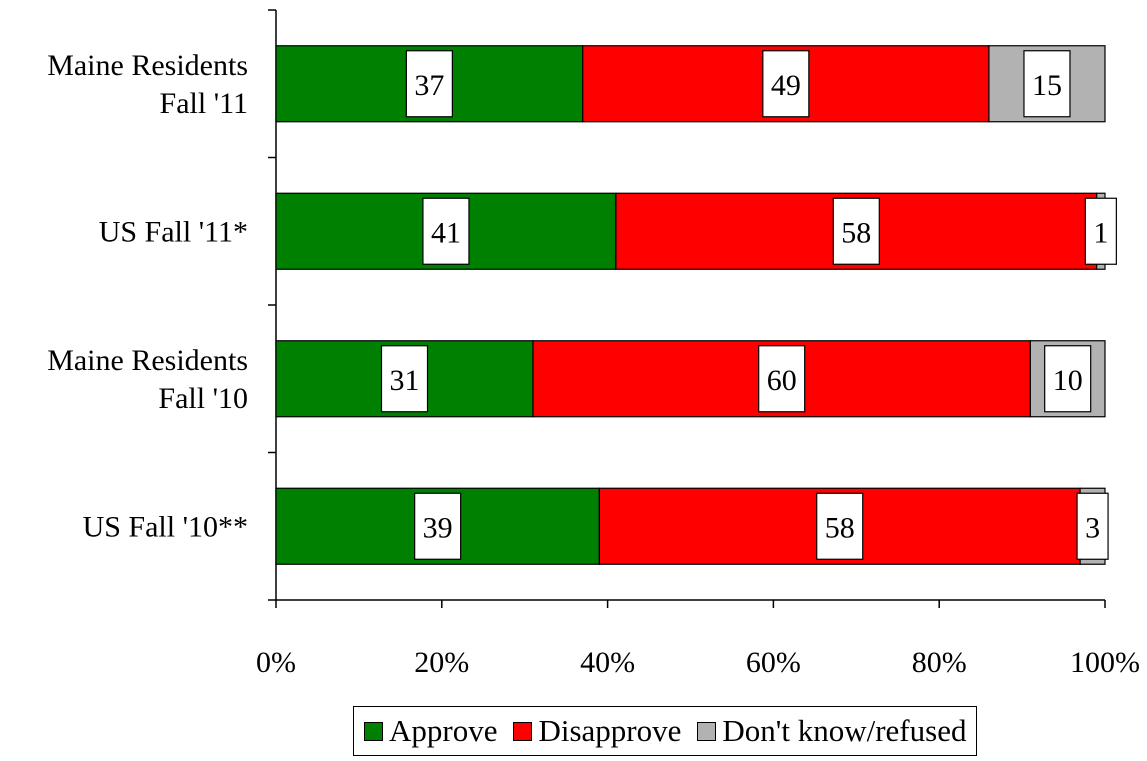  I want to click on chart-legend: Approve Disapprove Don't know/refused, so click(665, 731).